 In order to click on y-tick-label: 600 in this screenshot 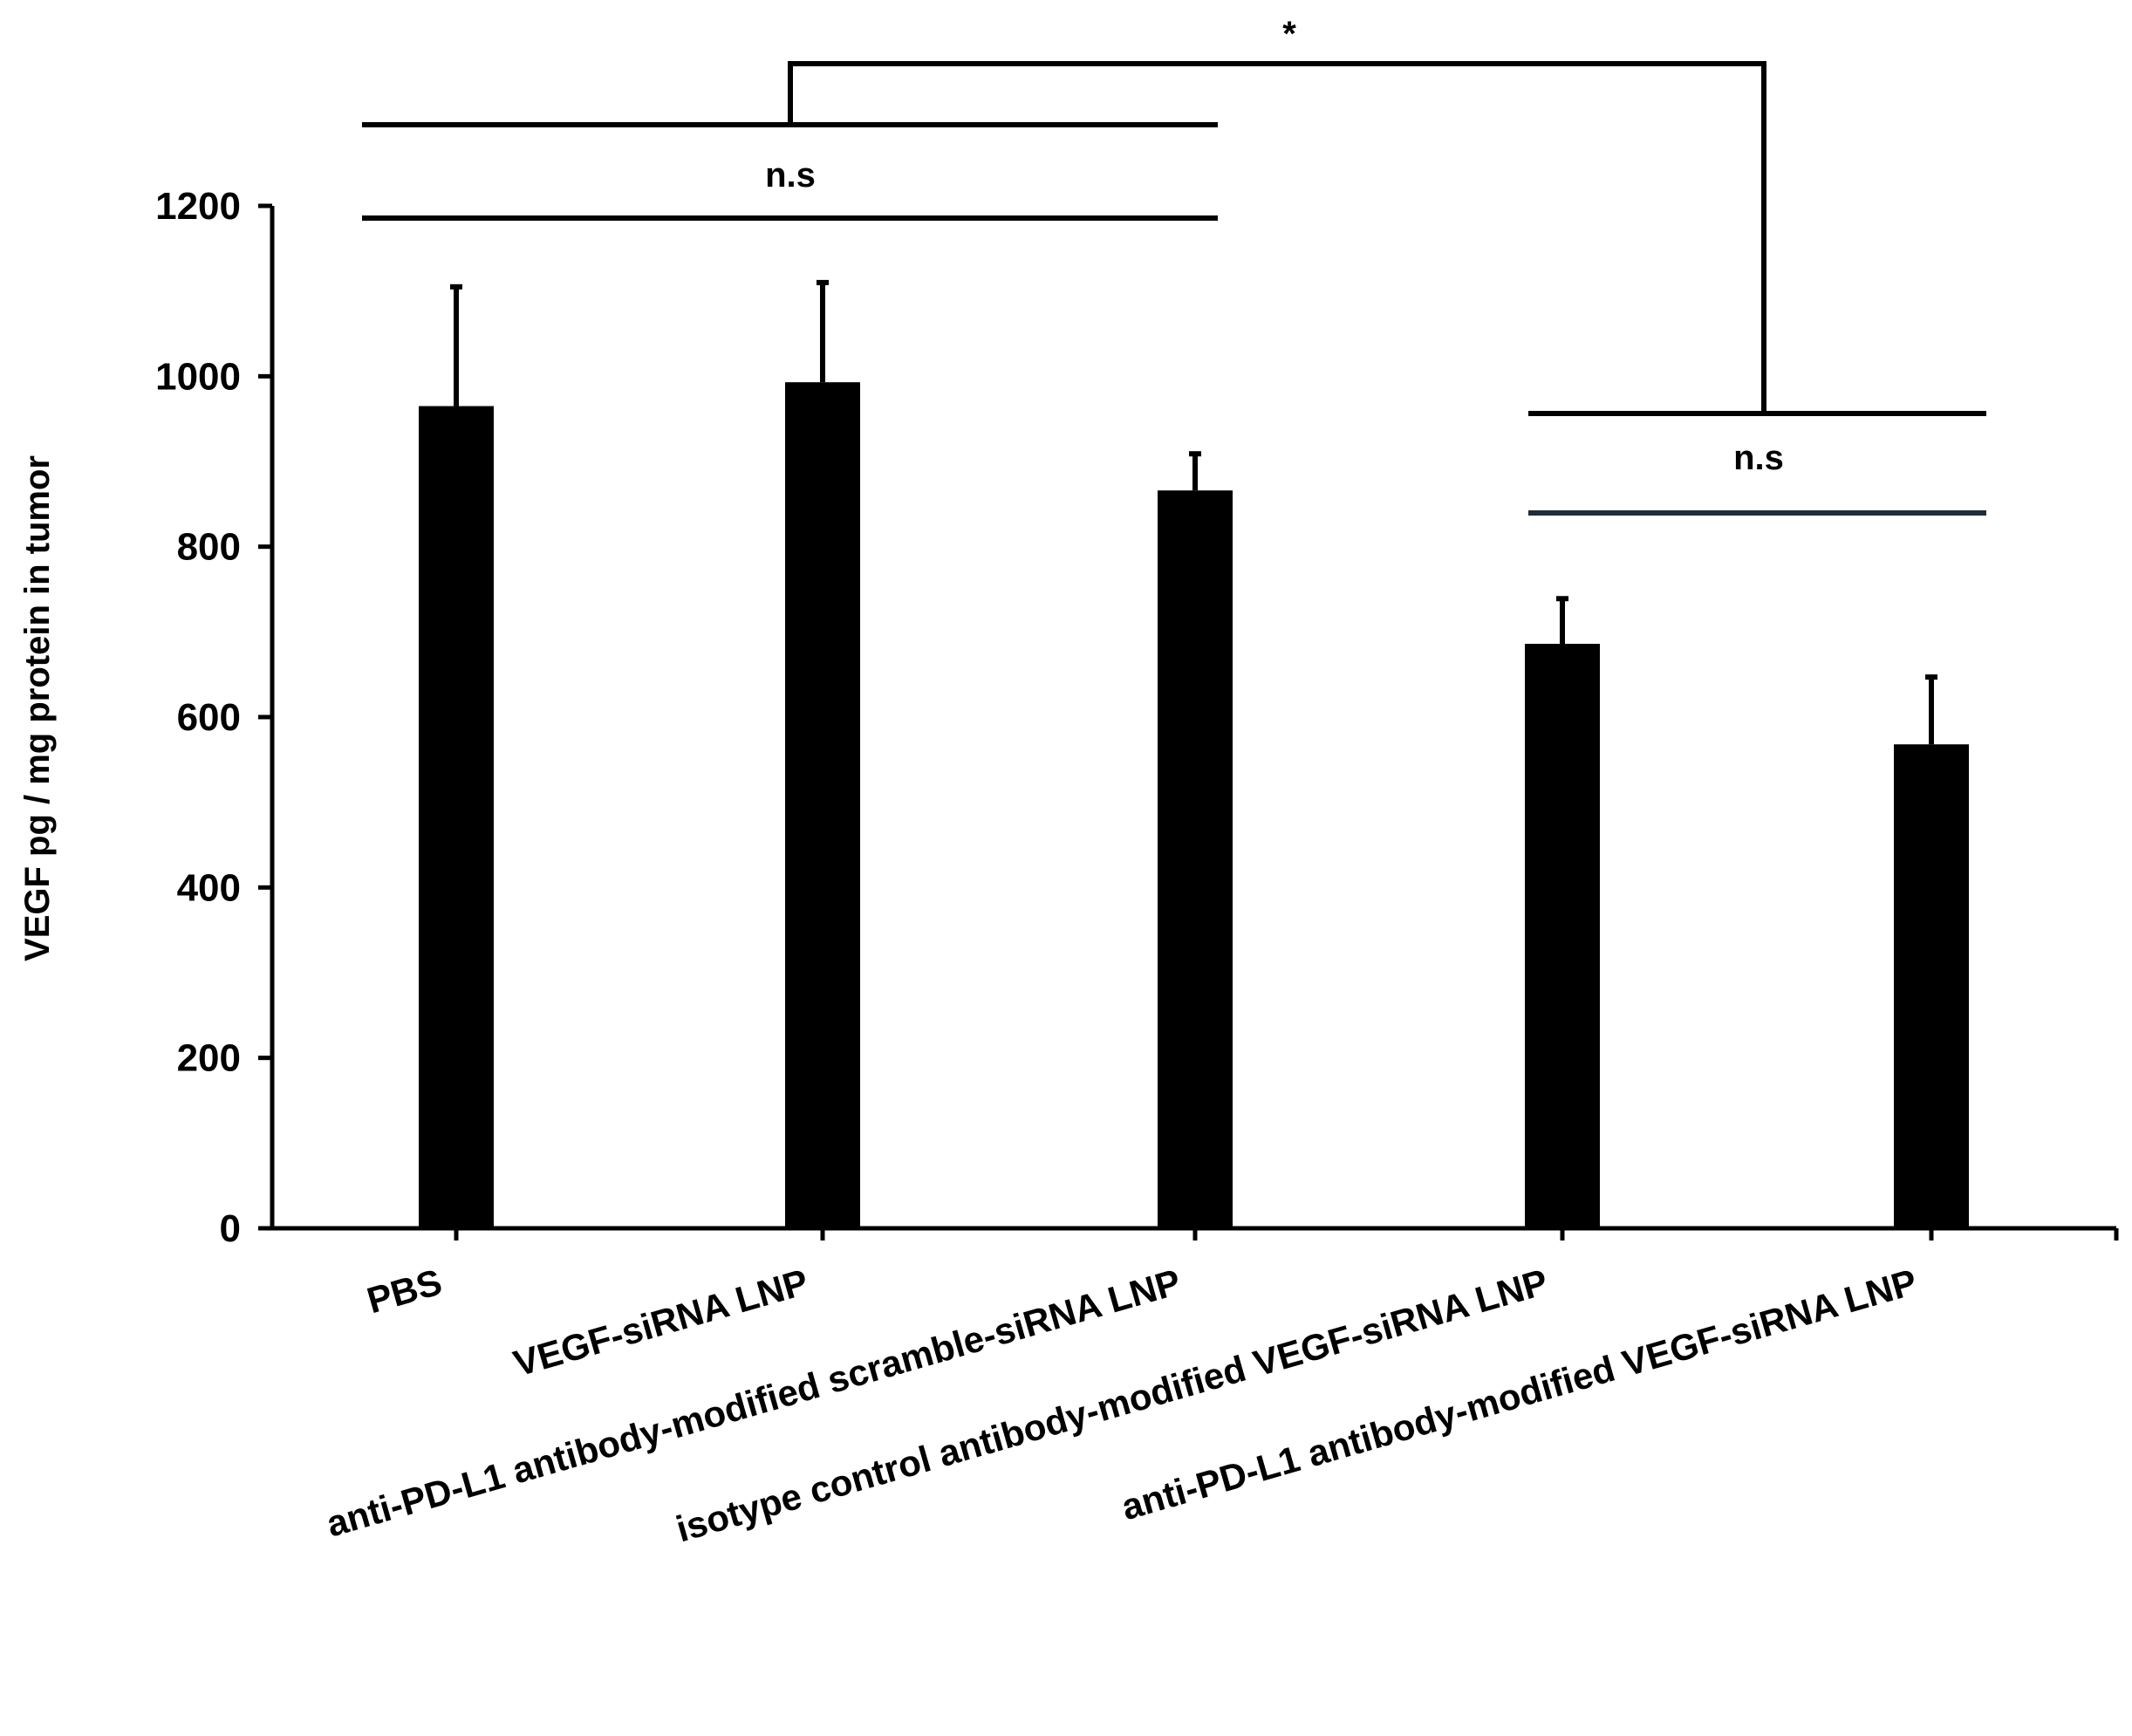, I will do `click(209, 717)`.